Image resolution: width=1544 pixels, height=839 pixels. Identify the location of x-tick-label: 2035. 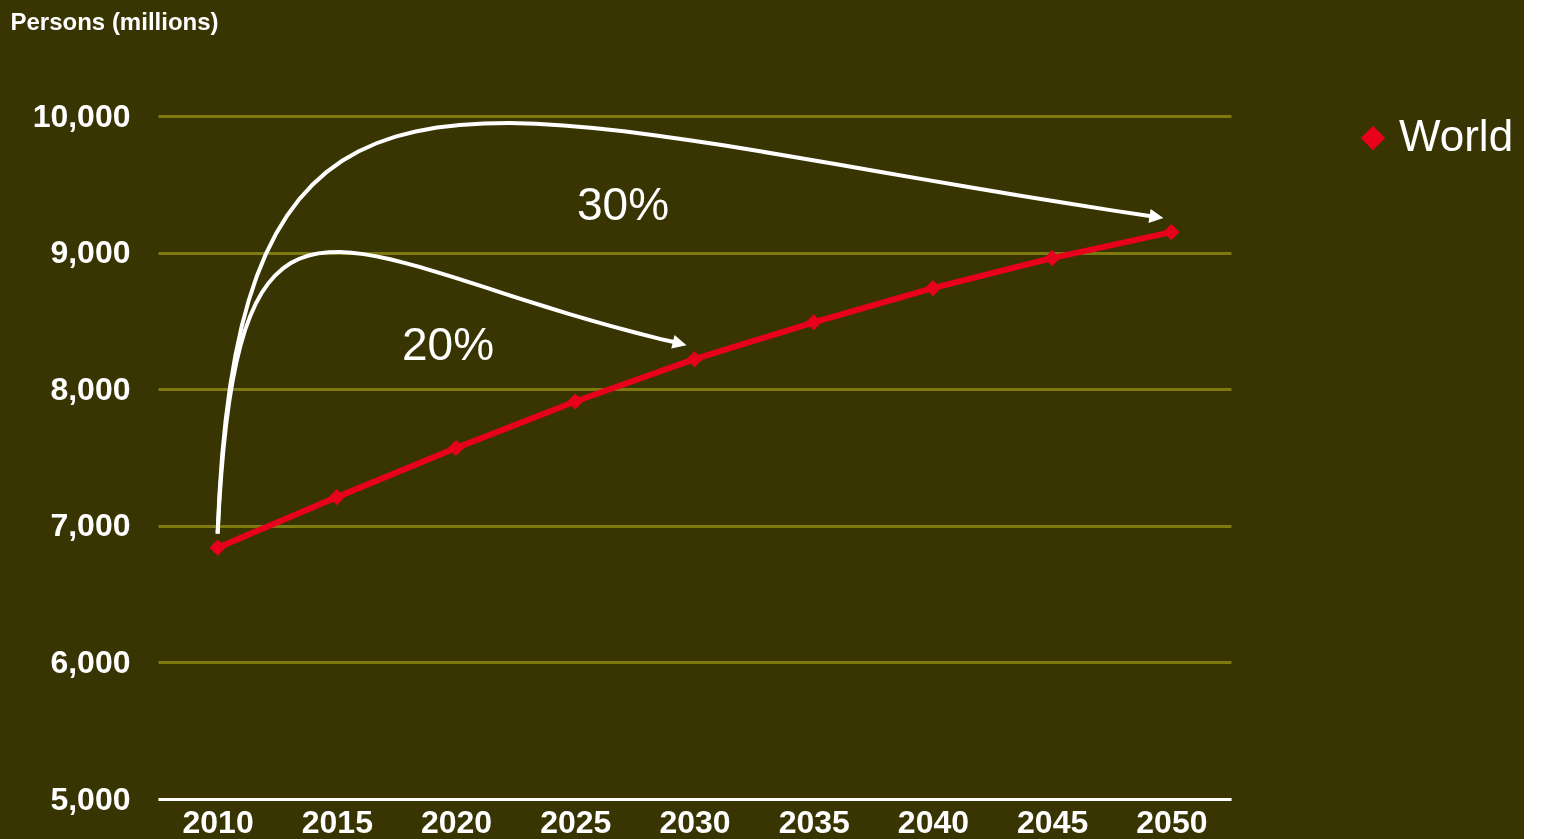
(814, 821).